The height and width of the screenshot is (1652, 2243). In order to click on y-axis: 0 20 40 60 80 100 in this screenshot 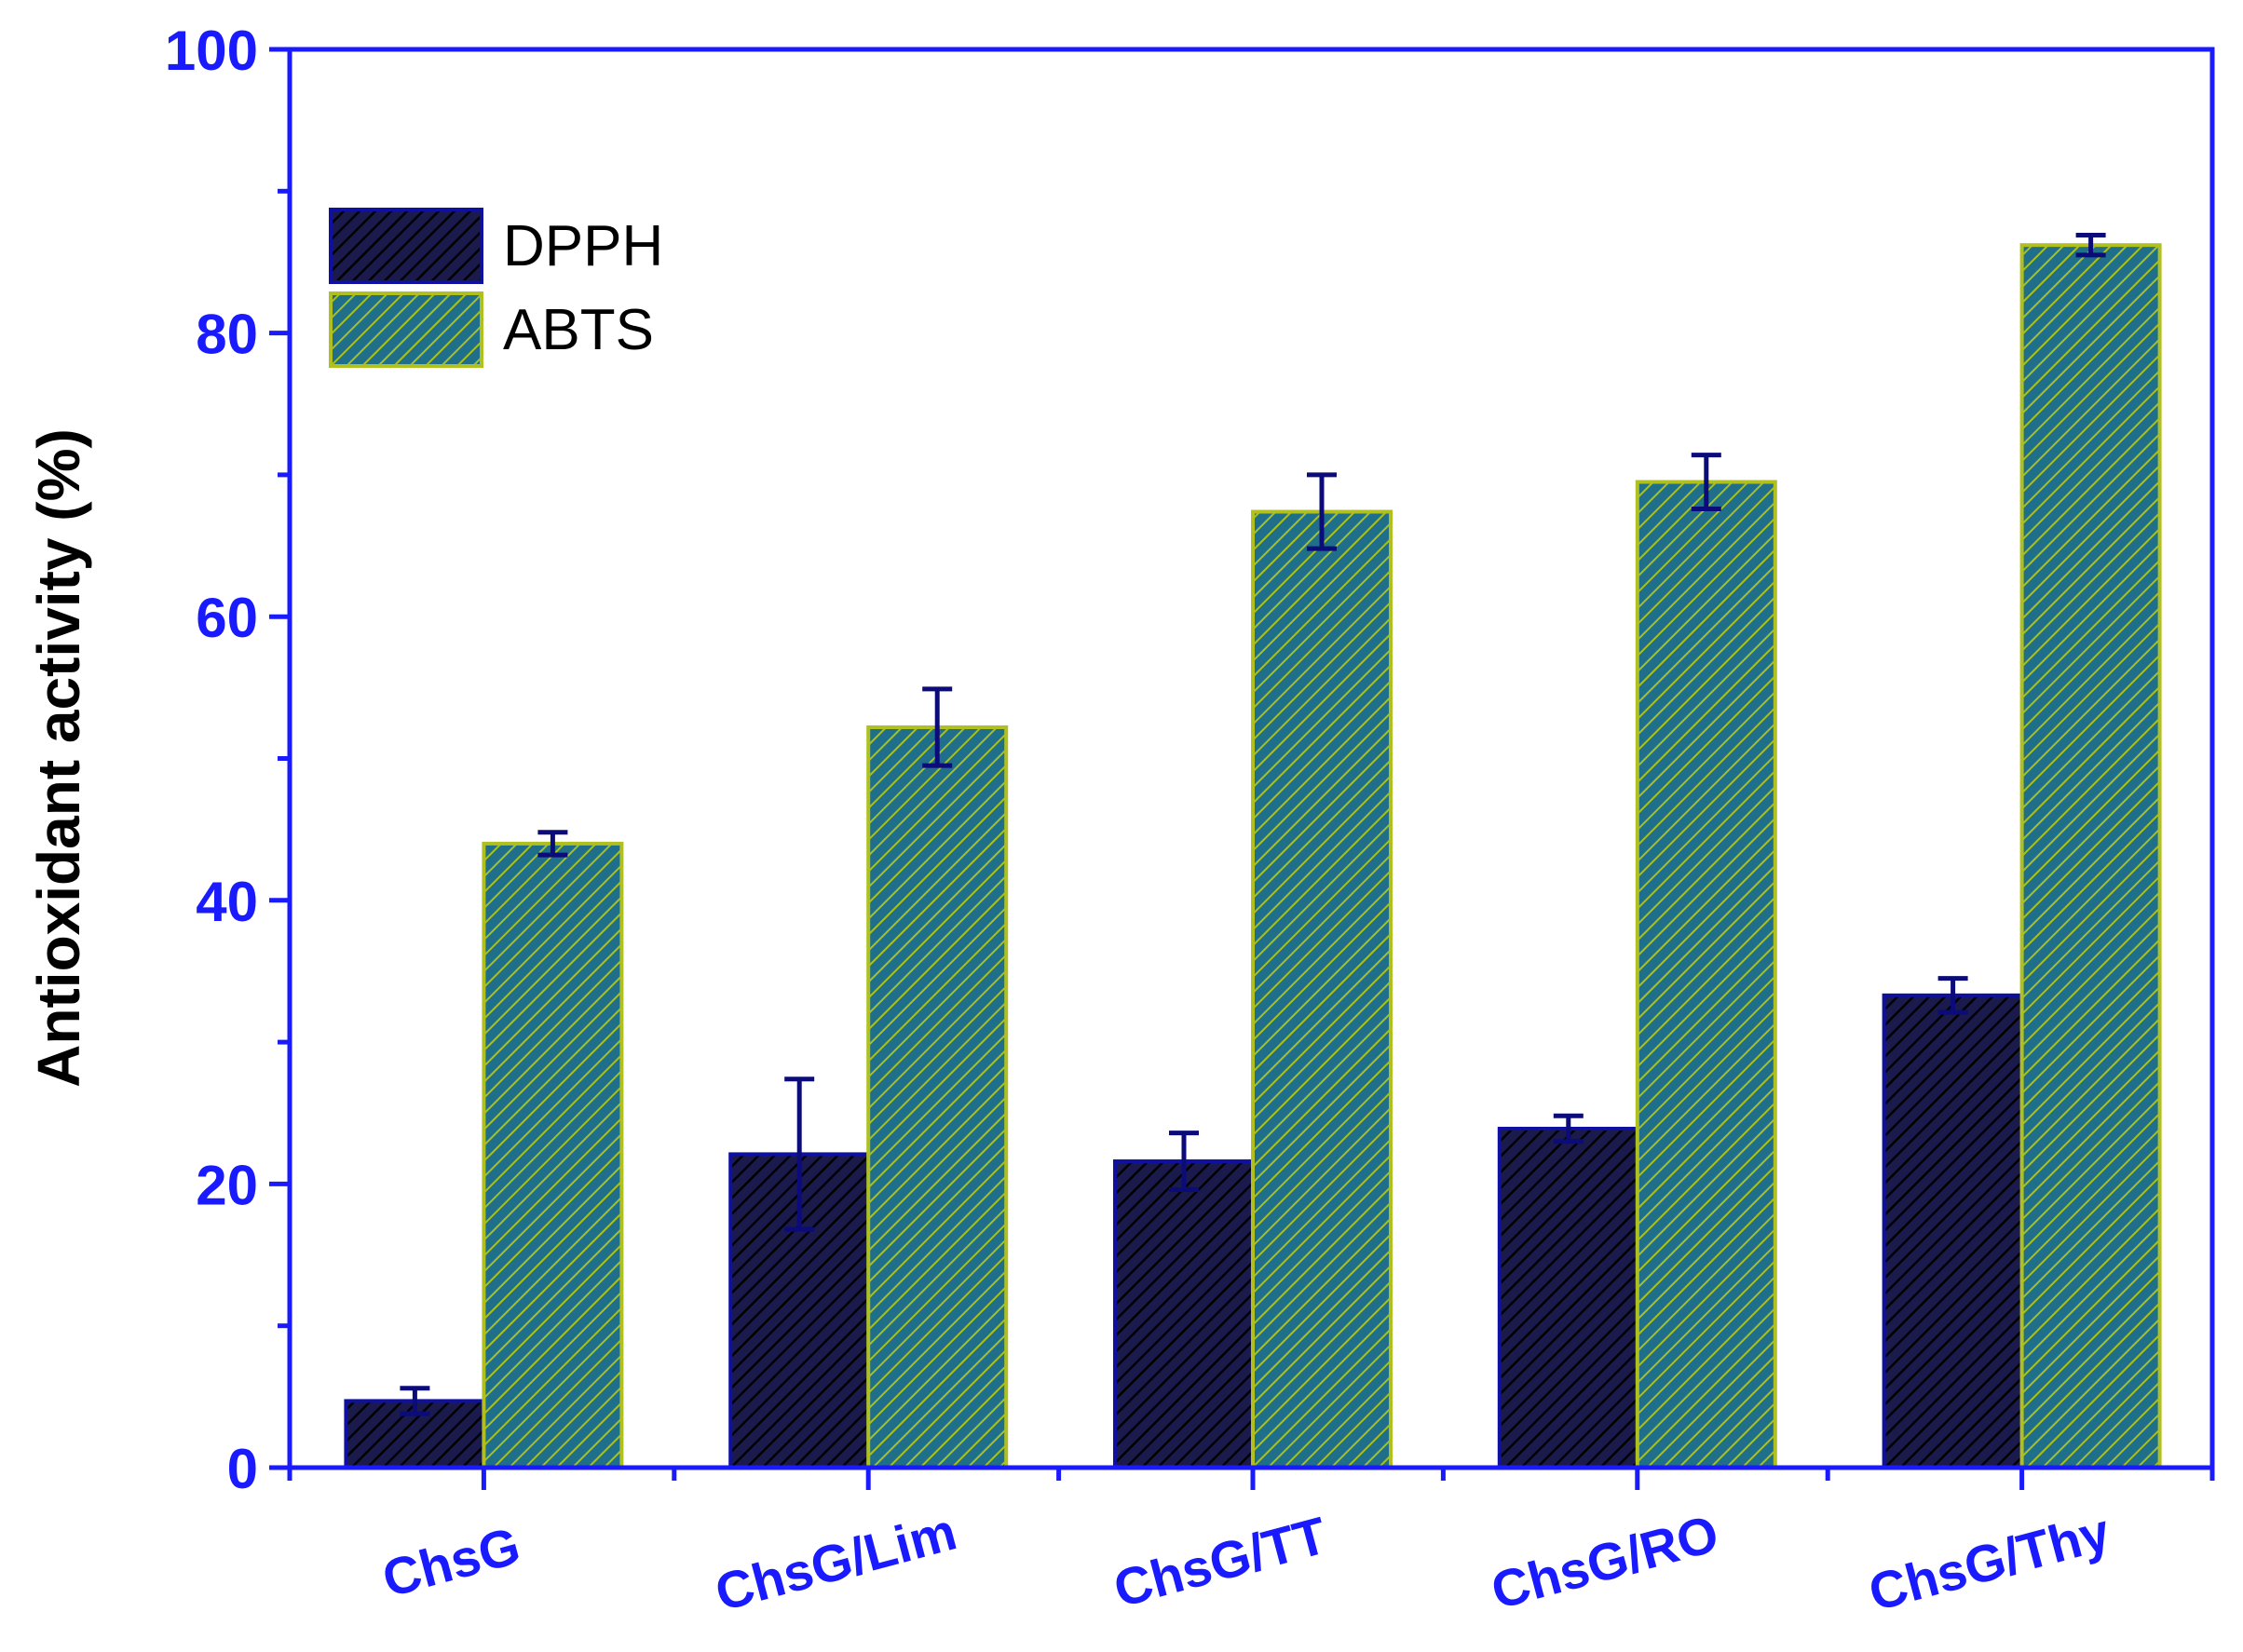, I will do `click(227, 760)`.